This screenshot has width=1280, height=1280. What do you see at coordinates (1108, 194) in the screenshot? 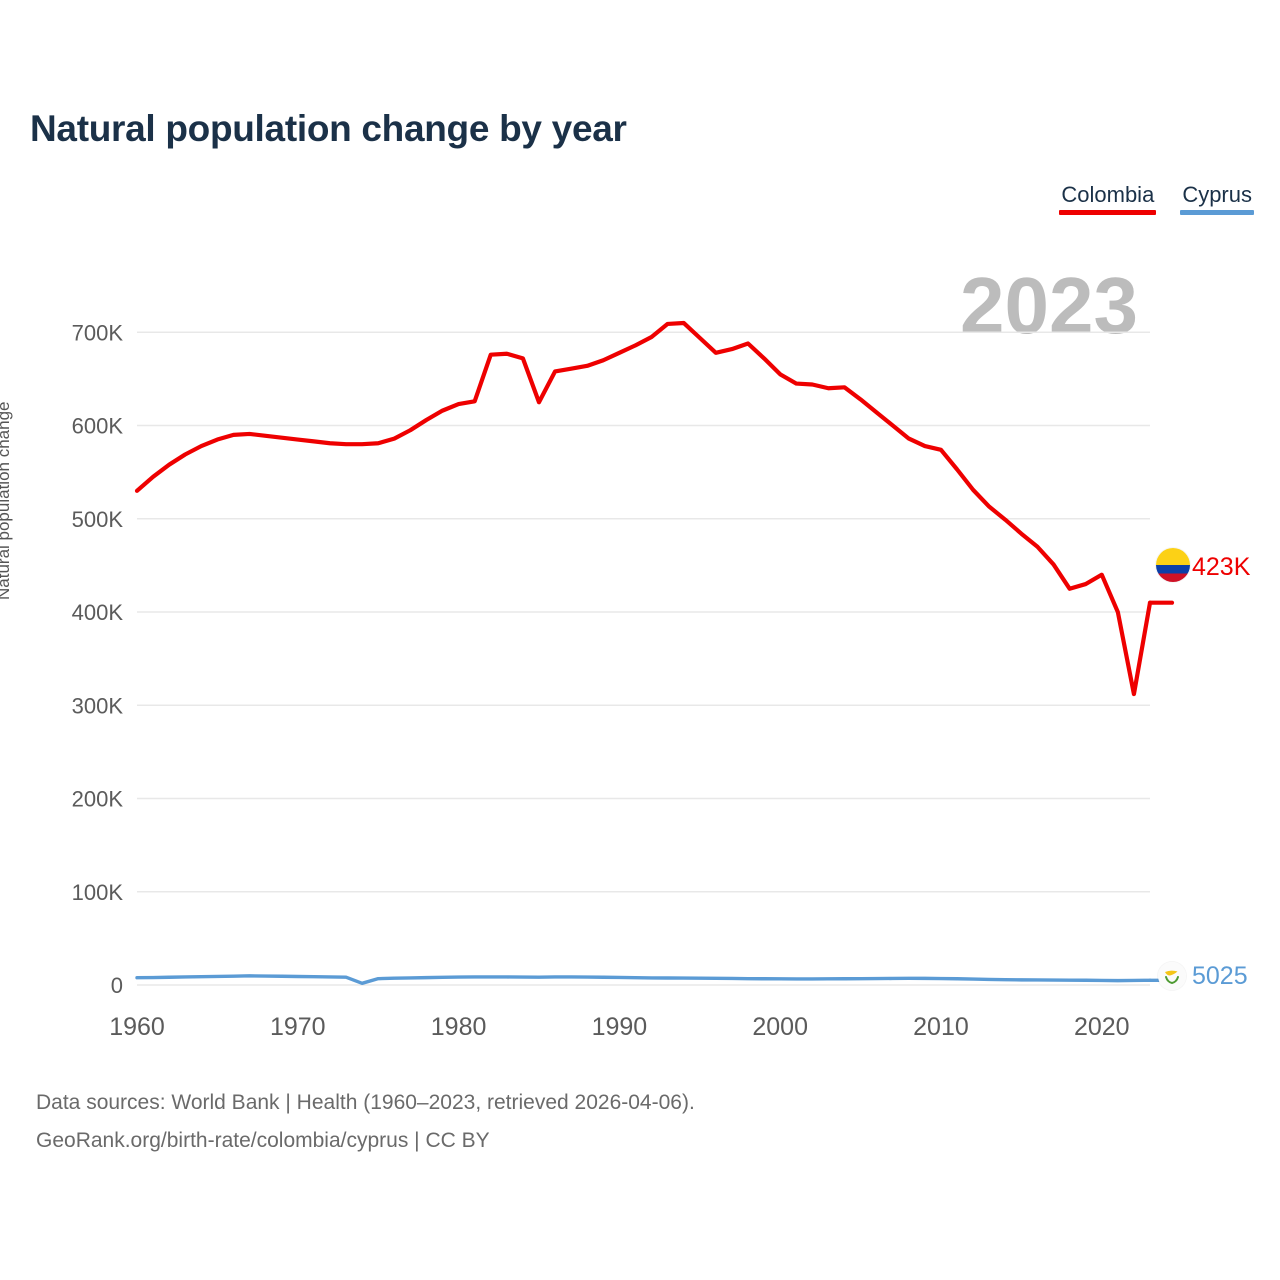
I see `legend-label-colombia: Colombia` at bounding box center [1108, 194].